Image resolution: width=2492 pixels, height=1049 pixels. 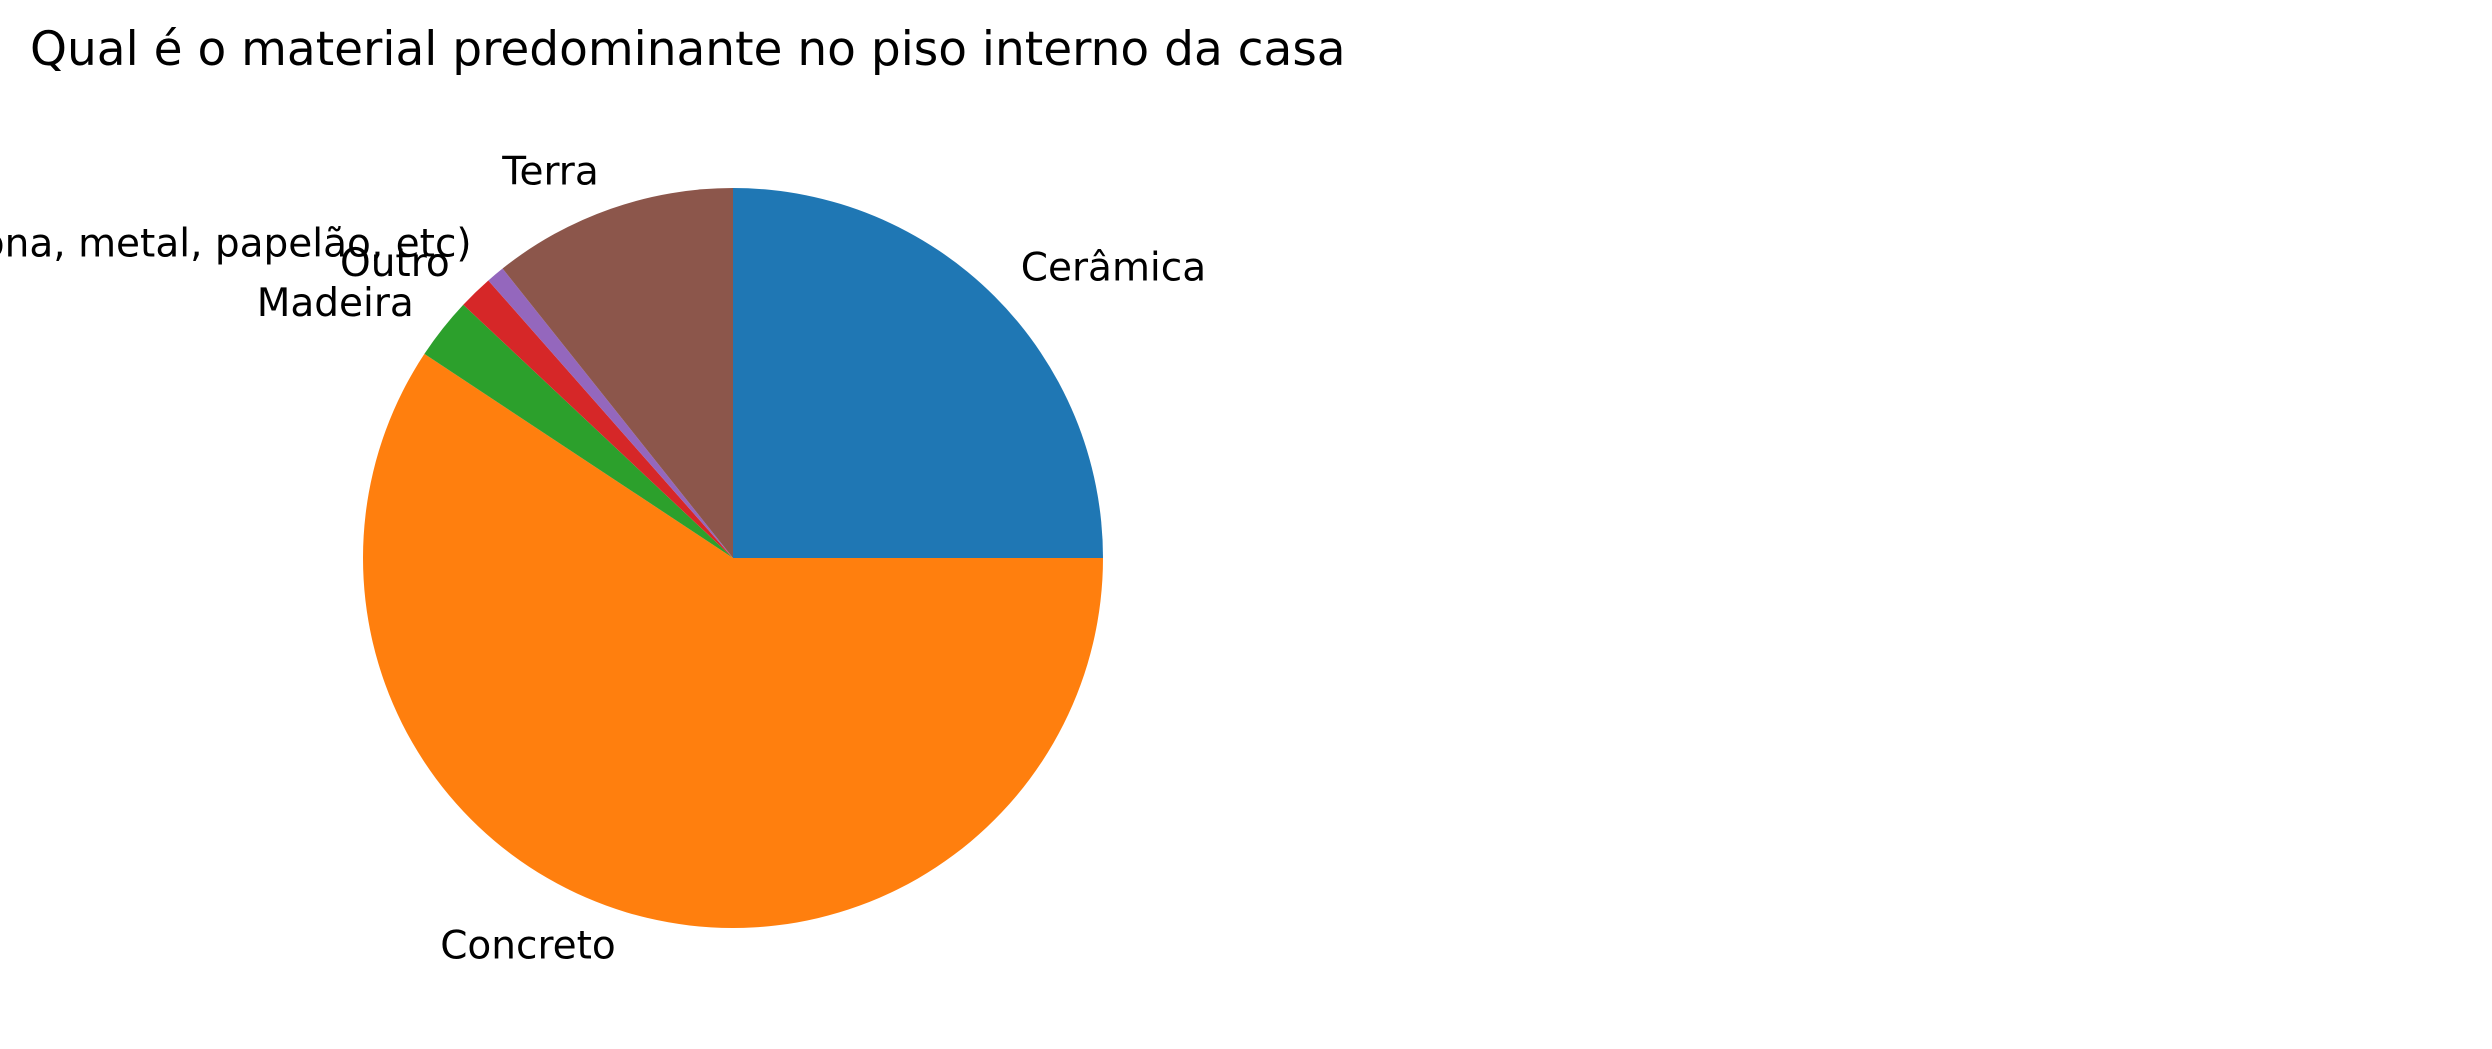 What do you see at coordinates (395, 263) in the screenshot?
I see `slice-label: Outro` at bounding box center [395, 263].